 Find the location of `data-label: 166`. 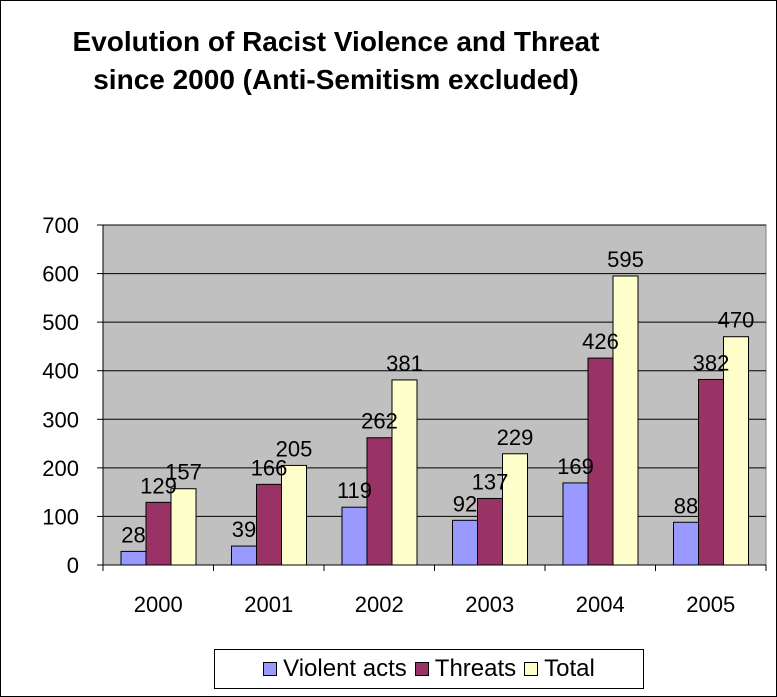

data-label: 166 is located at coordinates (269, 467).